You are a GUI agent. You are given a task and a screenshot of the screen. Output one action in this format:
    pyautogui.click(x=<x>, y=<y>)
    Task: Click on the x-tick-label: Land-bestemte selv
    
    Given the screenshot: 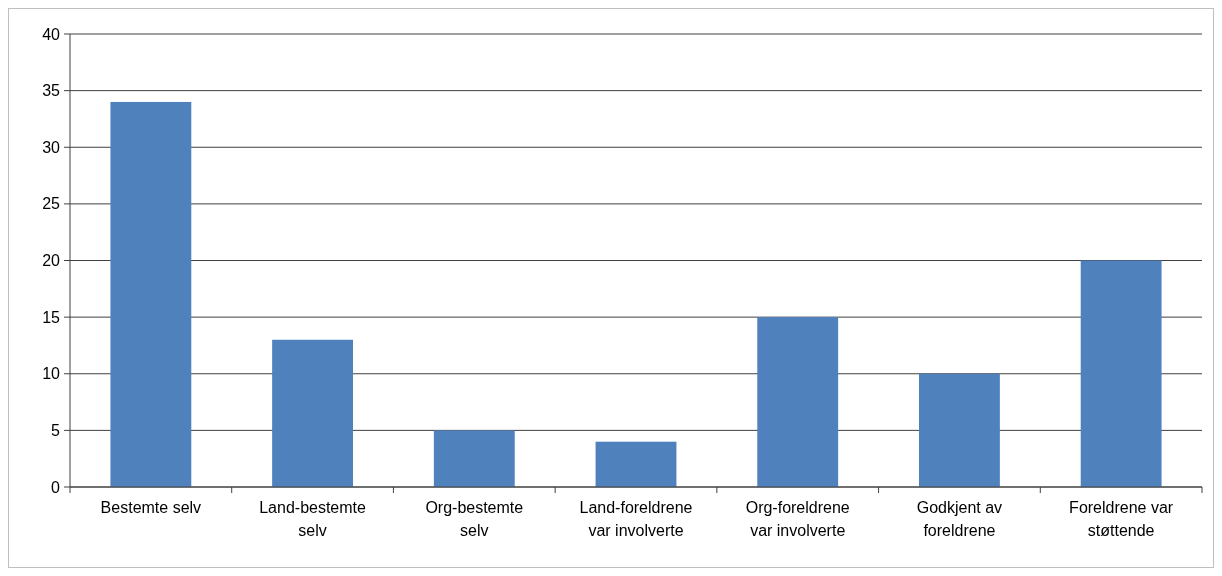 What is the action you would take?
    pyautogui.click(x=313, y=519)
    